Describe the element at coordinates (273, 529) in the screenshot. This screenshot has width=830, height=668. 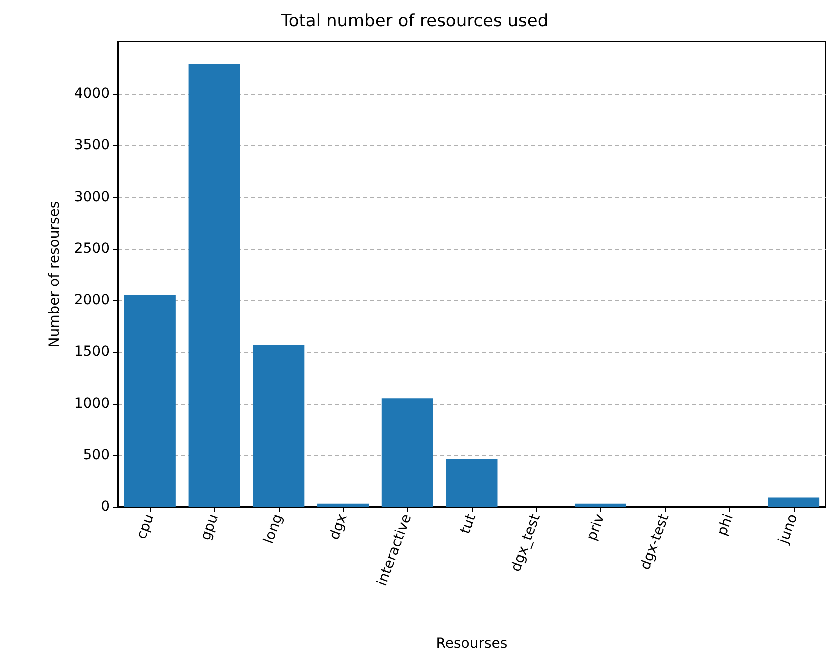
I see `x-tick-label: long` at that location.